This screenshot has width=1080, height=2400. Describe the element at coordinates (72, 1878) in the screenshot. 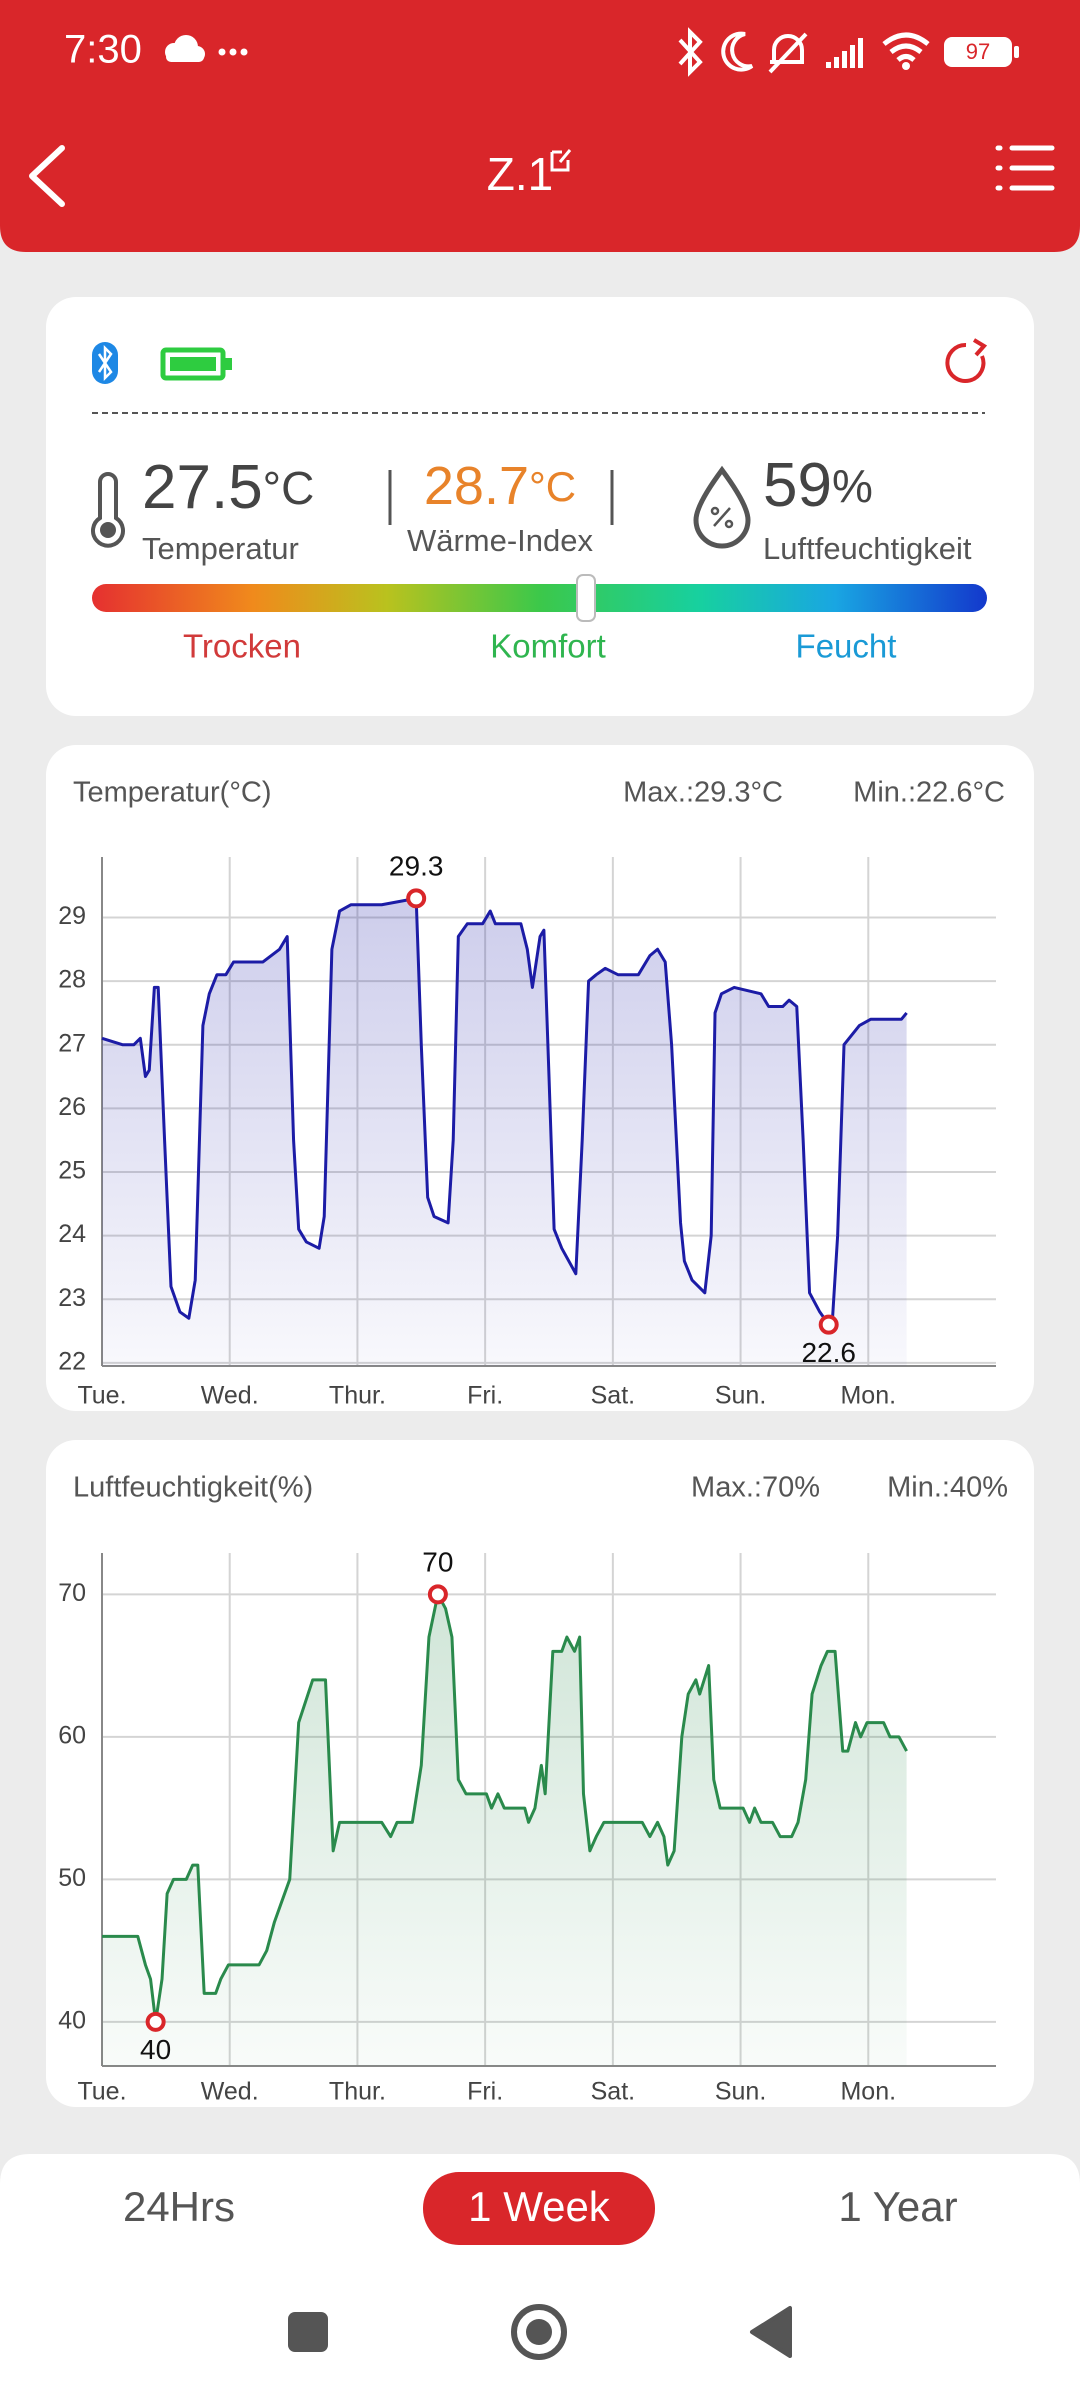

I see `y-tick-label: 50` at that location.